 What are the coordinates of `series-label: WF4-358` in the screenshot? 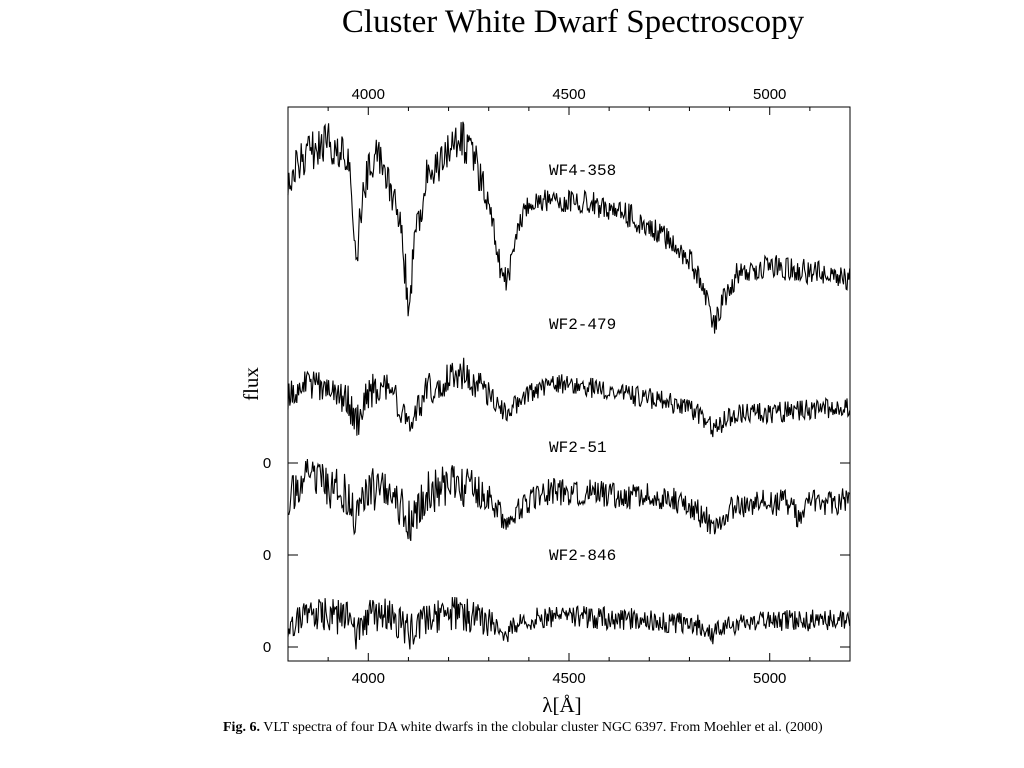 It's located at (582, 171).